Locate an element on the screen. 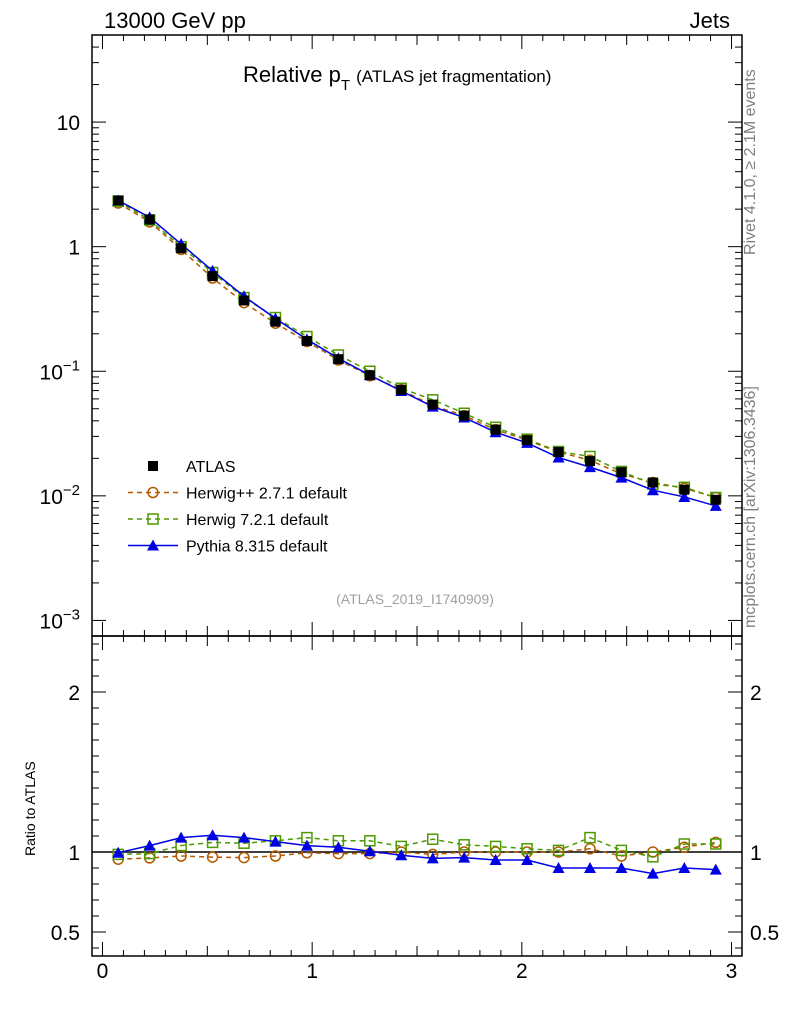  legend-label: Herwig 7.2.1 default is located at coordinates (257, 520).